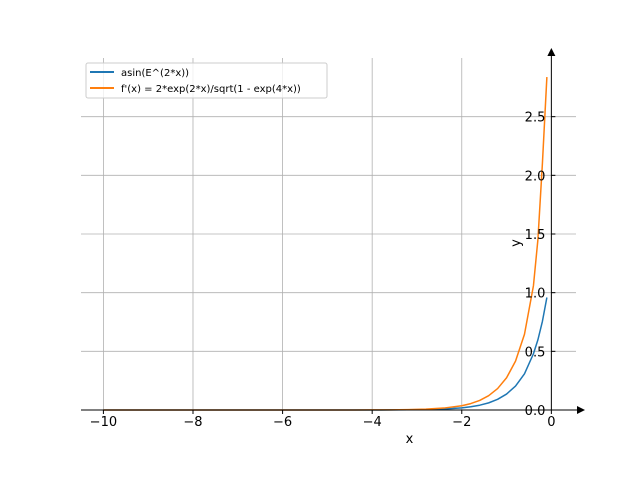 The height and width of the screenshot is (480, 640). What do you see at coordinates (372, 422) in the screenshot?
I see `x-tick-label: −4` at bounding box center [372, 422].